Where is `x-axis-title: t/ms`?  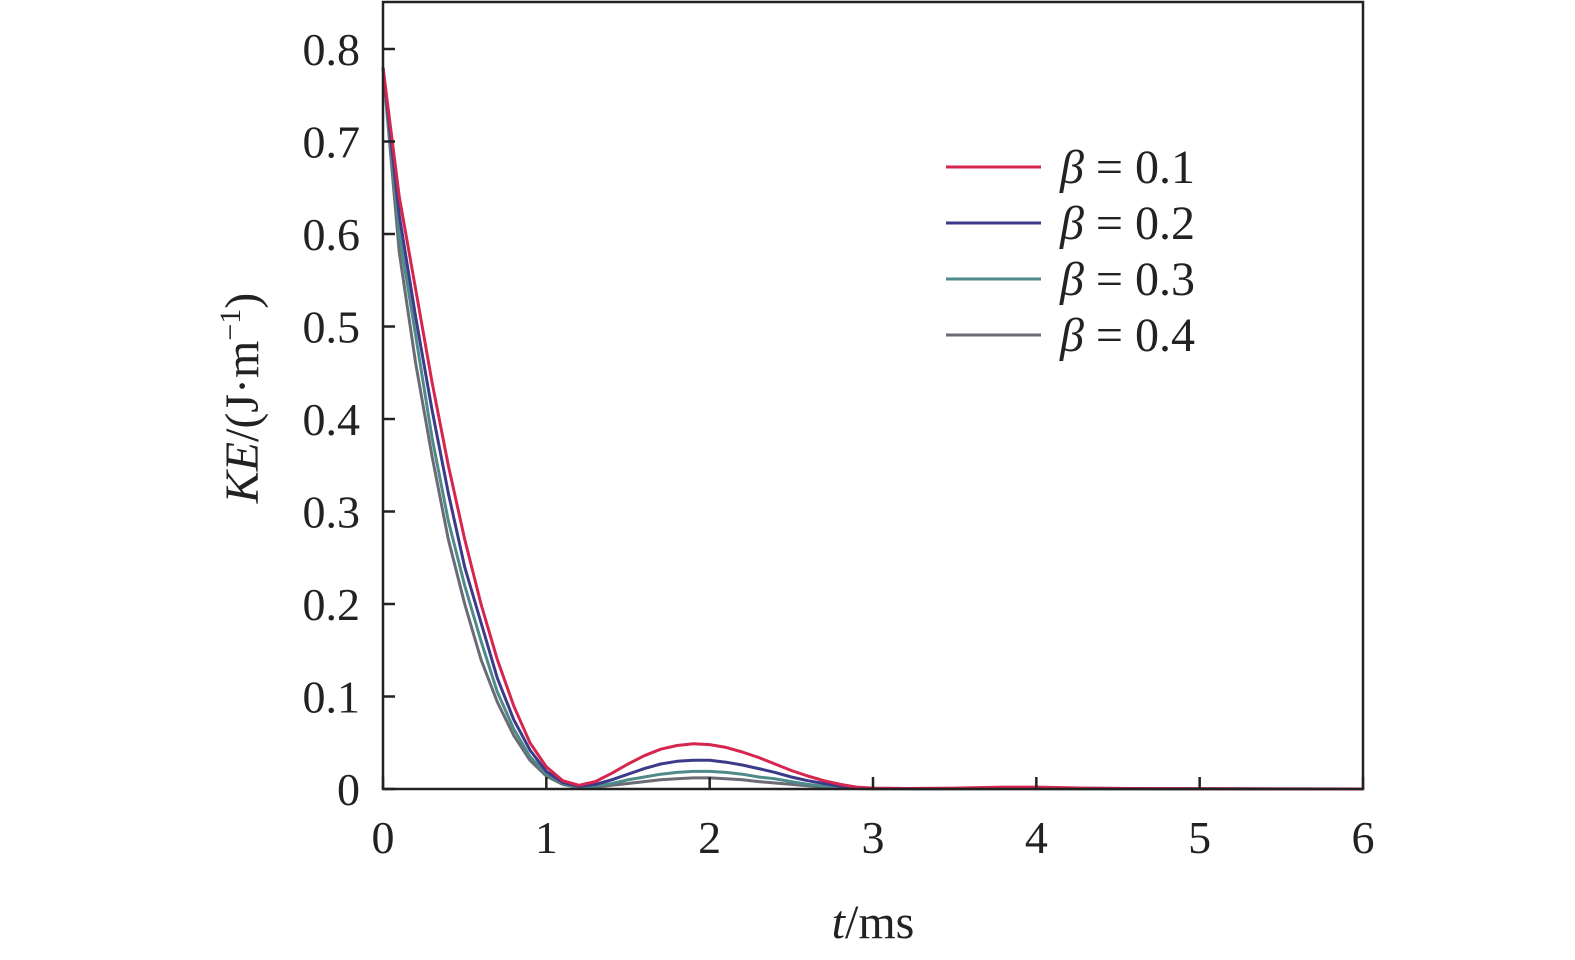 x-axis-title: t/ms is located at coordinates (873, 922).